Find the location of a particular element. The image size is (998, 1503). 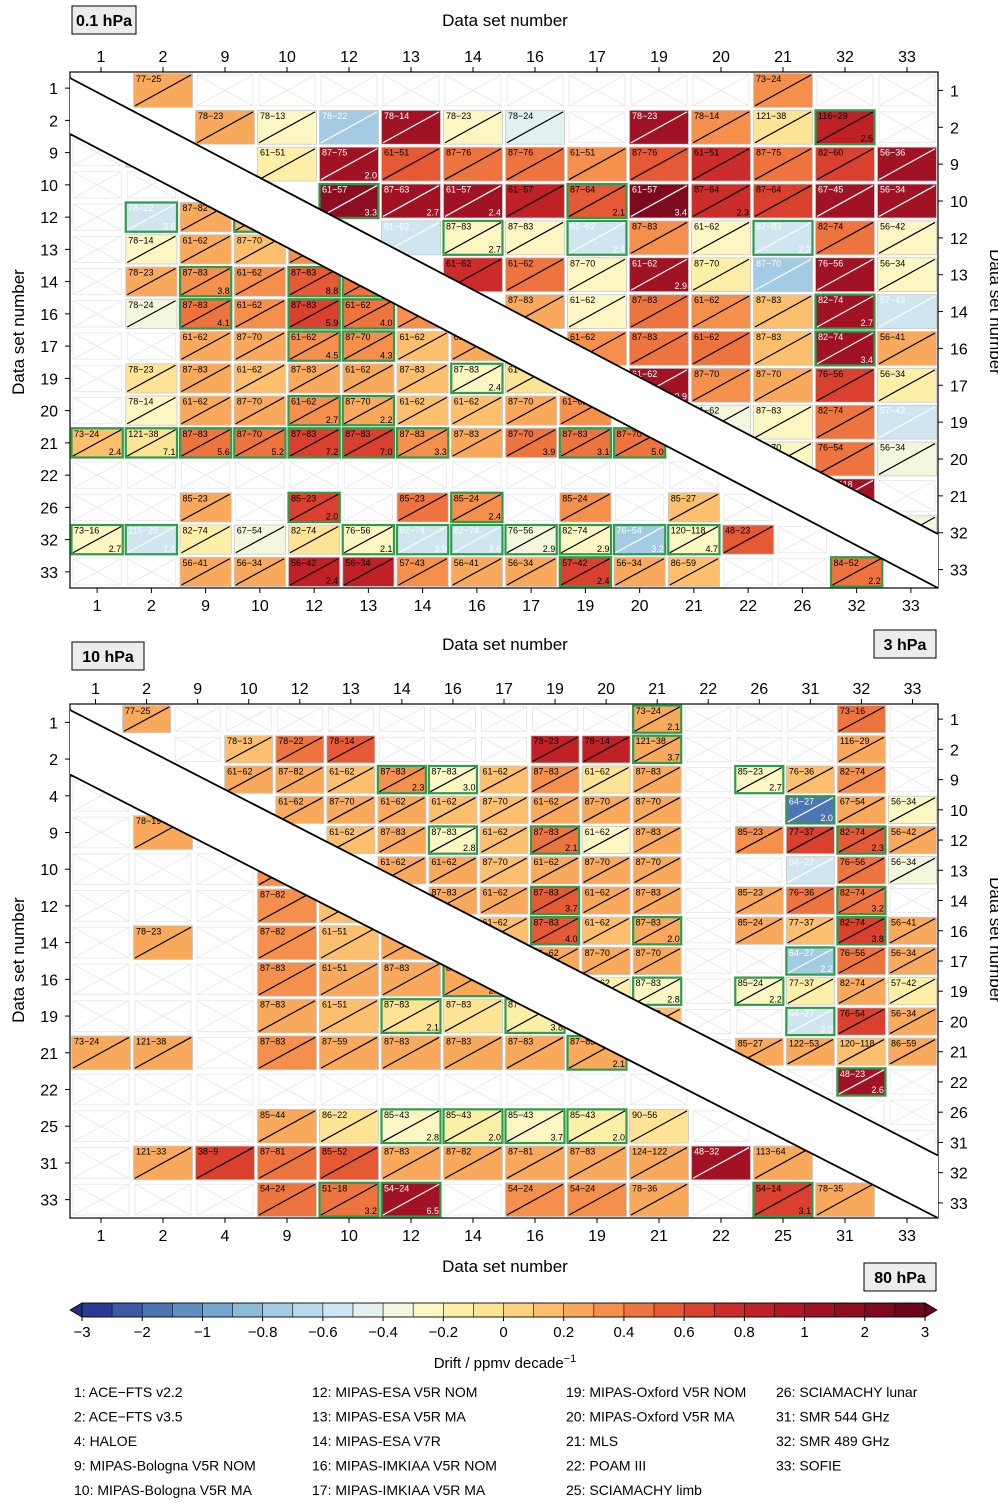

cell-period: 82−74 is located at coordinates (830, 411).